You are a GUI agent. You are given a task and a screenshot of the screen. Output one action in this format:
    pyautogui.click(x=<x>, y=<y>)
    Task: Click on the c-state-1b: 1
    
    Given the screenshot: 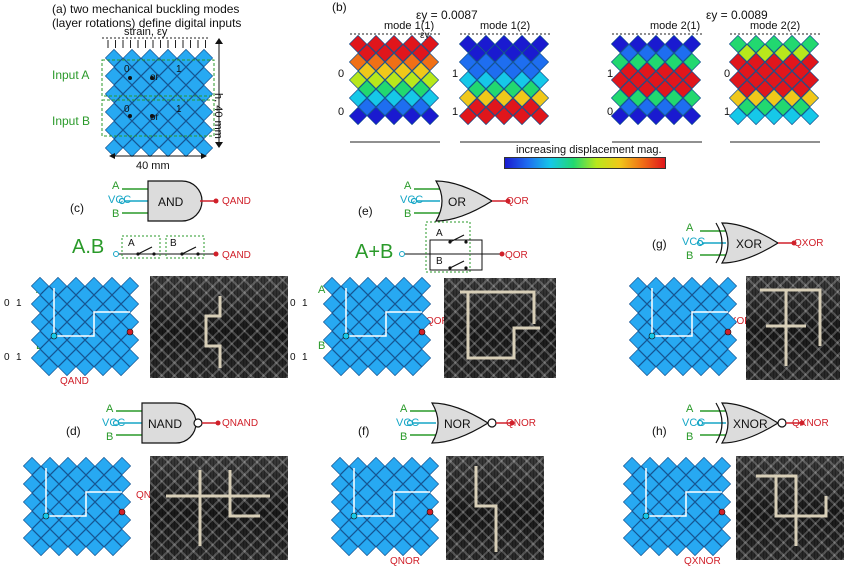 What is the action you would take?
    pyautogui.click(x=19, y=357)
    